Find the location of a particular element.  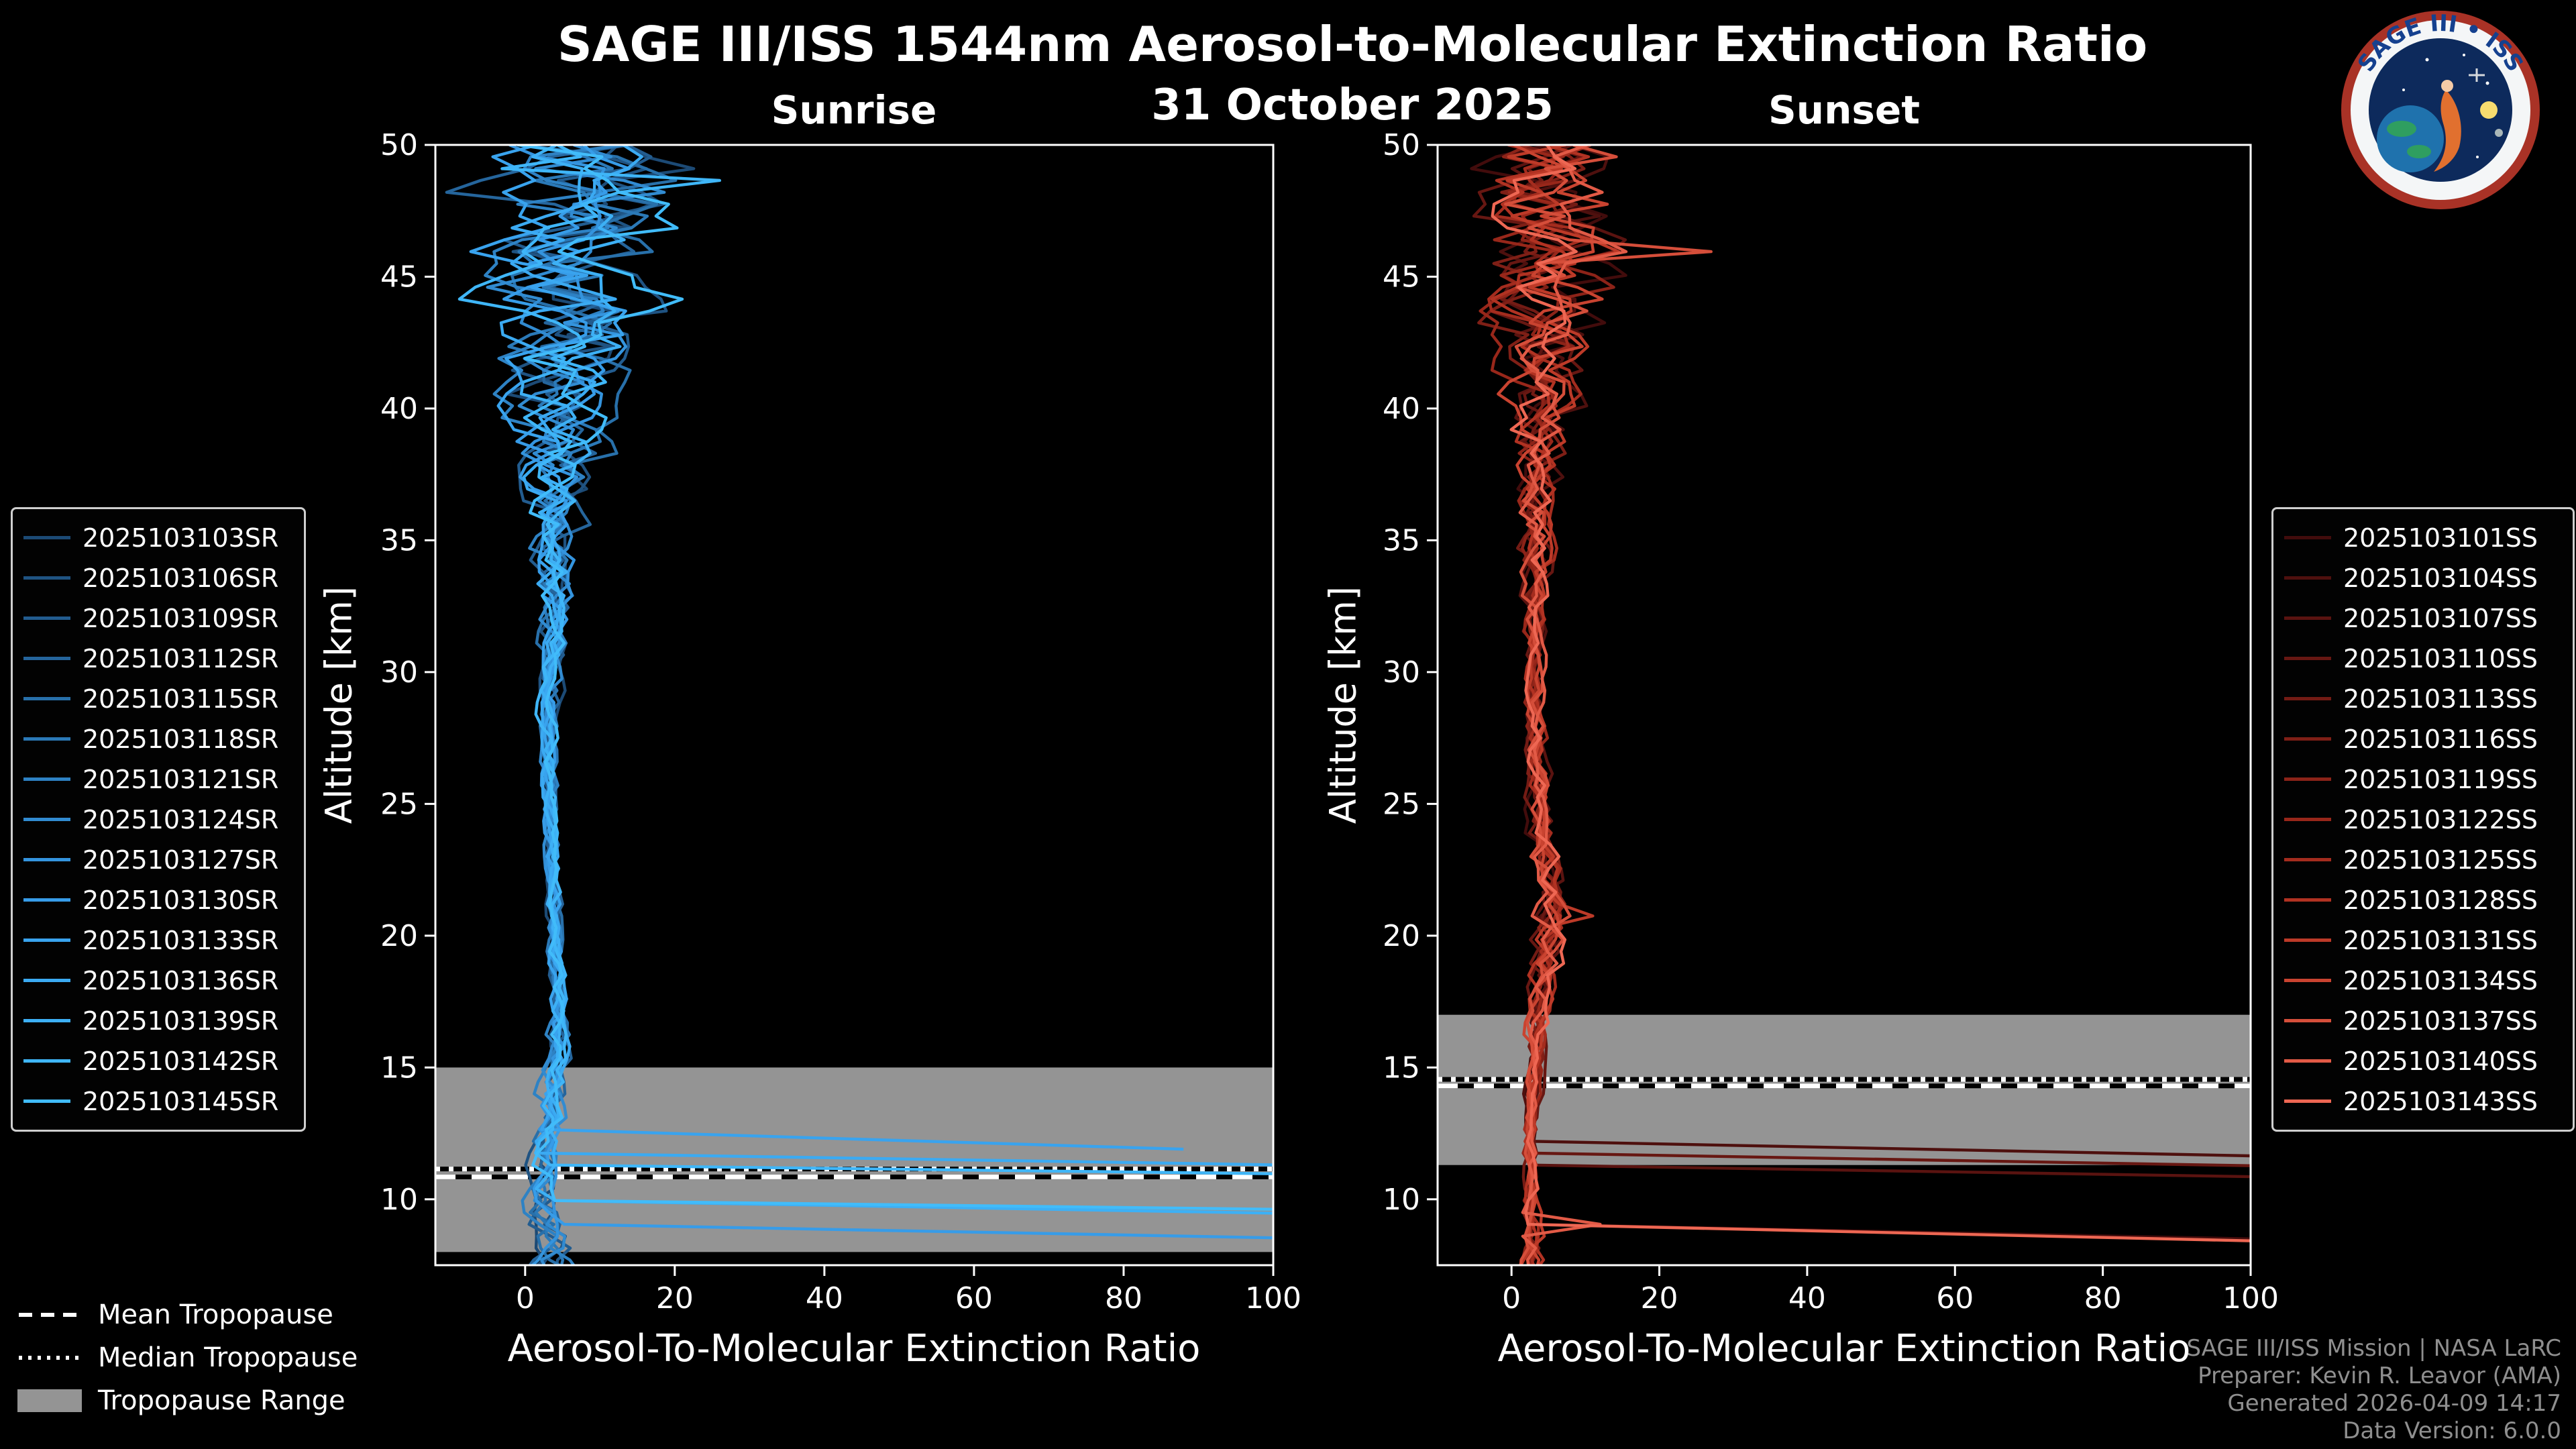

legend-item: 2025103137SS is located at coordinates (2423, 1021).